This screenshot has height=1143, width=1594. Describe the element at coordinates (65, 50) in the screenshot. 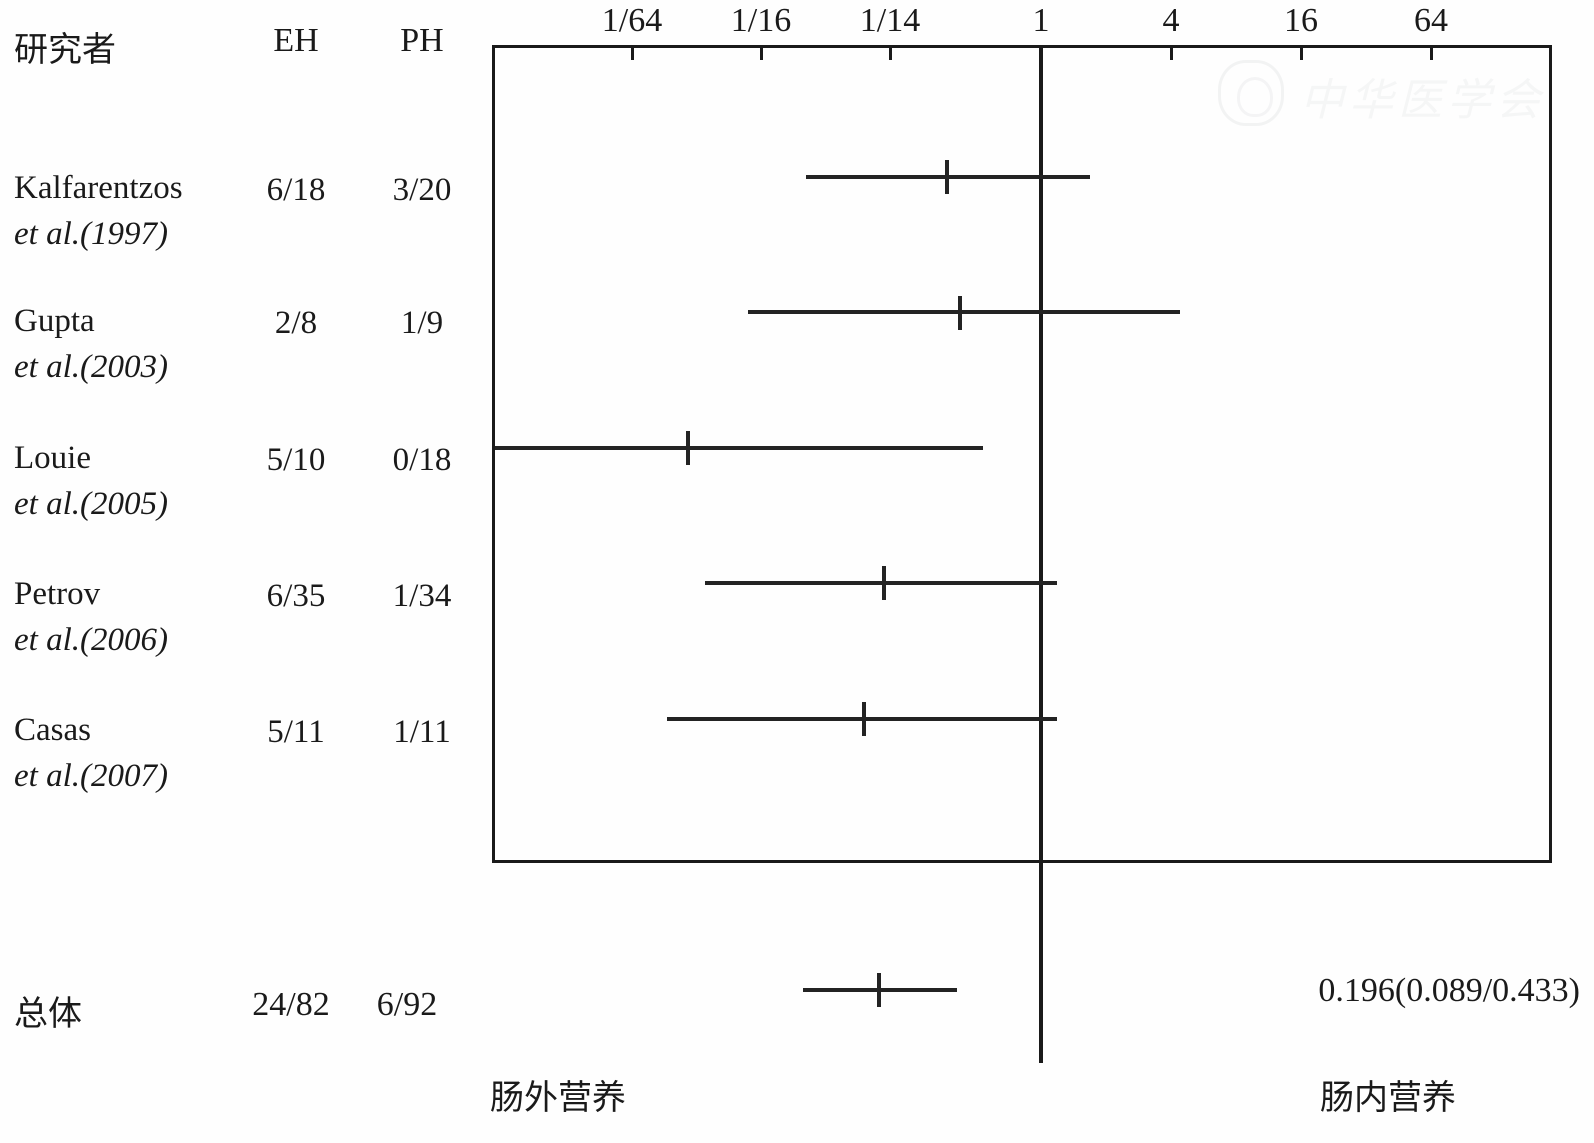

I see `column-header-study: 研究者` at that location.